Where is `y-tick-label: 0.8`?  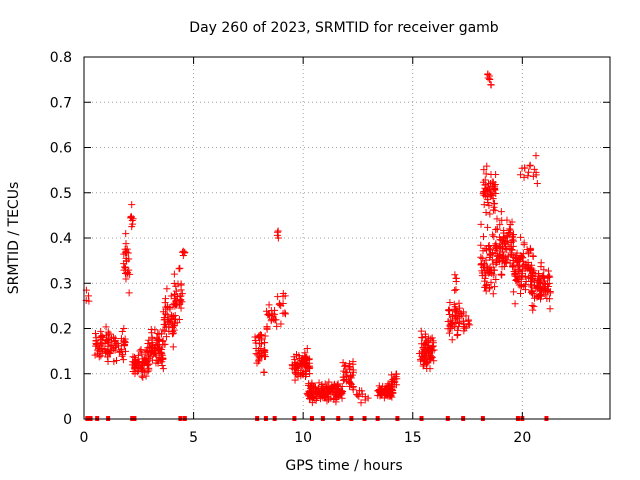
y-tick-label: 0.8 is located at coordinates (61, 58).